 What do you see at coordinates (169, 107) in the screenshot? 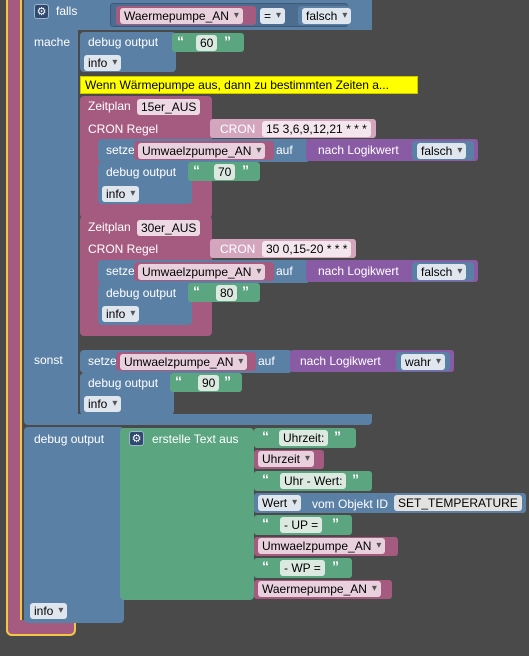
I see `schedule-name-field: 15er_AUS` at bounding box center [169, 107].